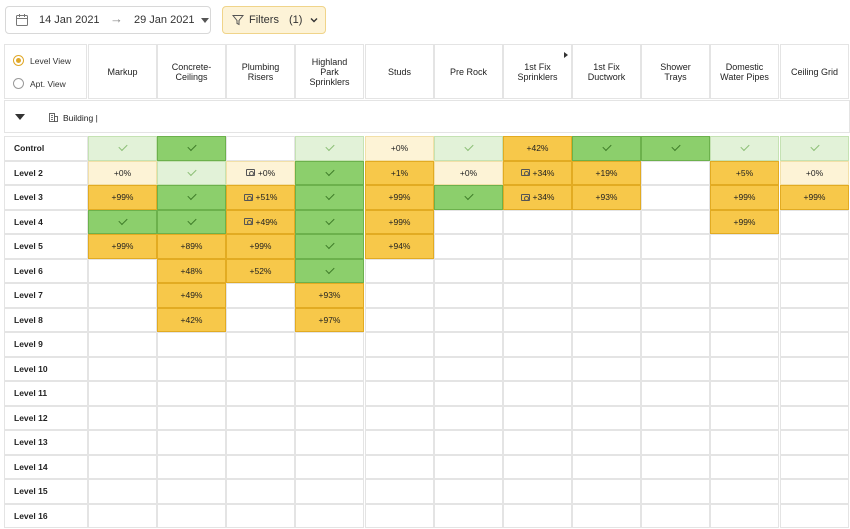 Image resolution: width=850 pixels, height=529 pixels. Describe the element at coordinates (606, 71) in the screenshot. I see `column-header: 1st Fix Ductwork` at that location.